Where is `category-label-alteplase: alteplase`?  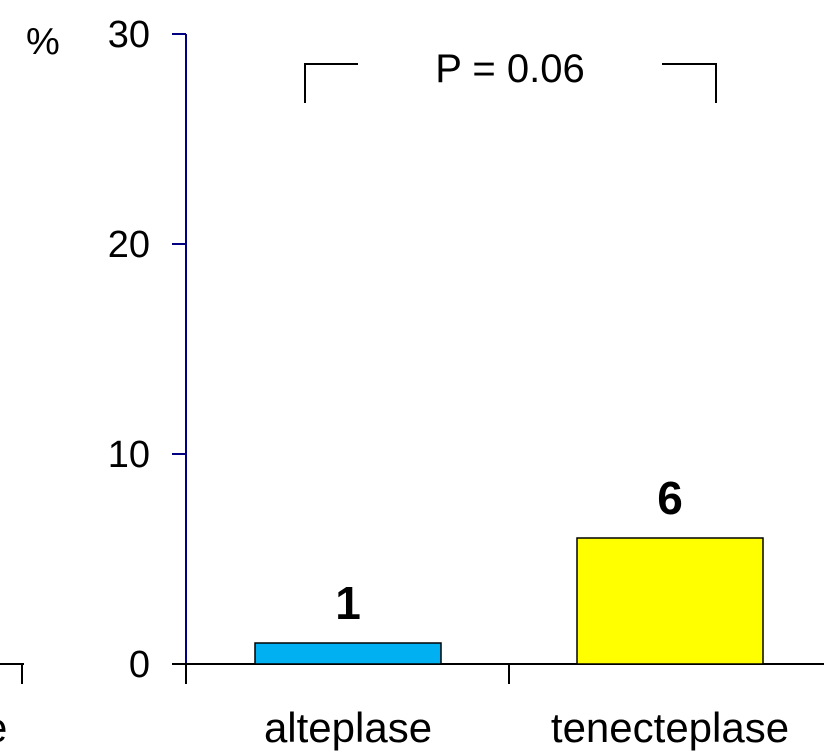
category-label-alteplase: alteplase is located at coordinates (348, 727).